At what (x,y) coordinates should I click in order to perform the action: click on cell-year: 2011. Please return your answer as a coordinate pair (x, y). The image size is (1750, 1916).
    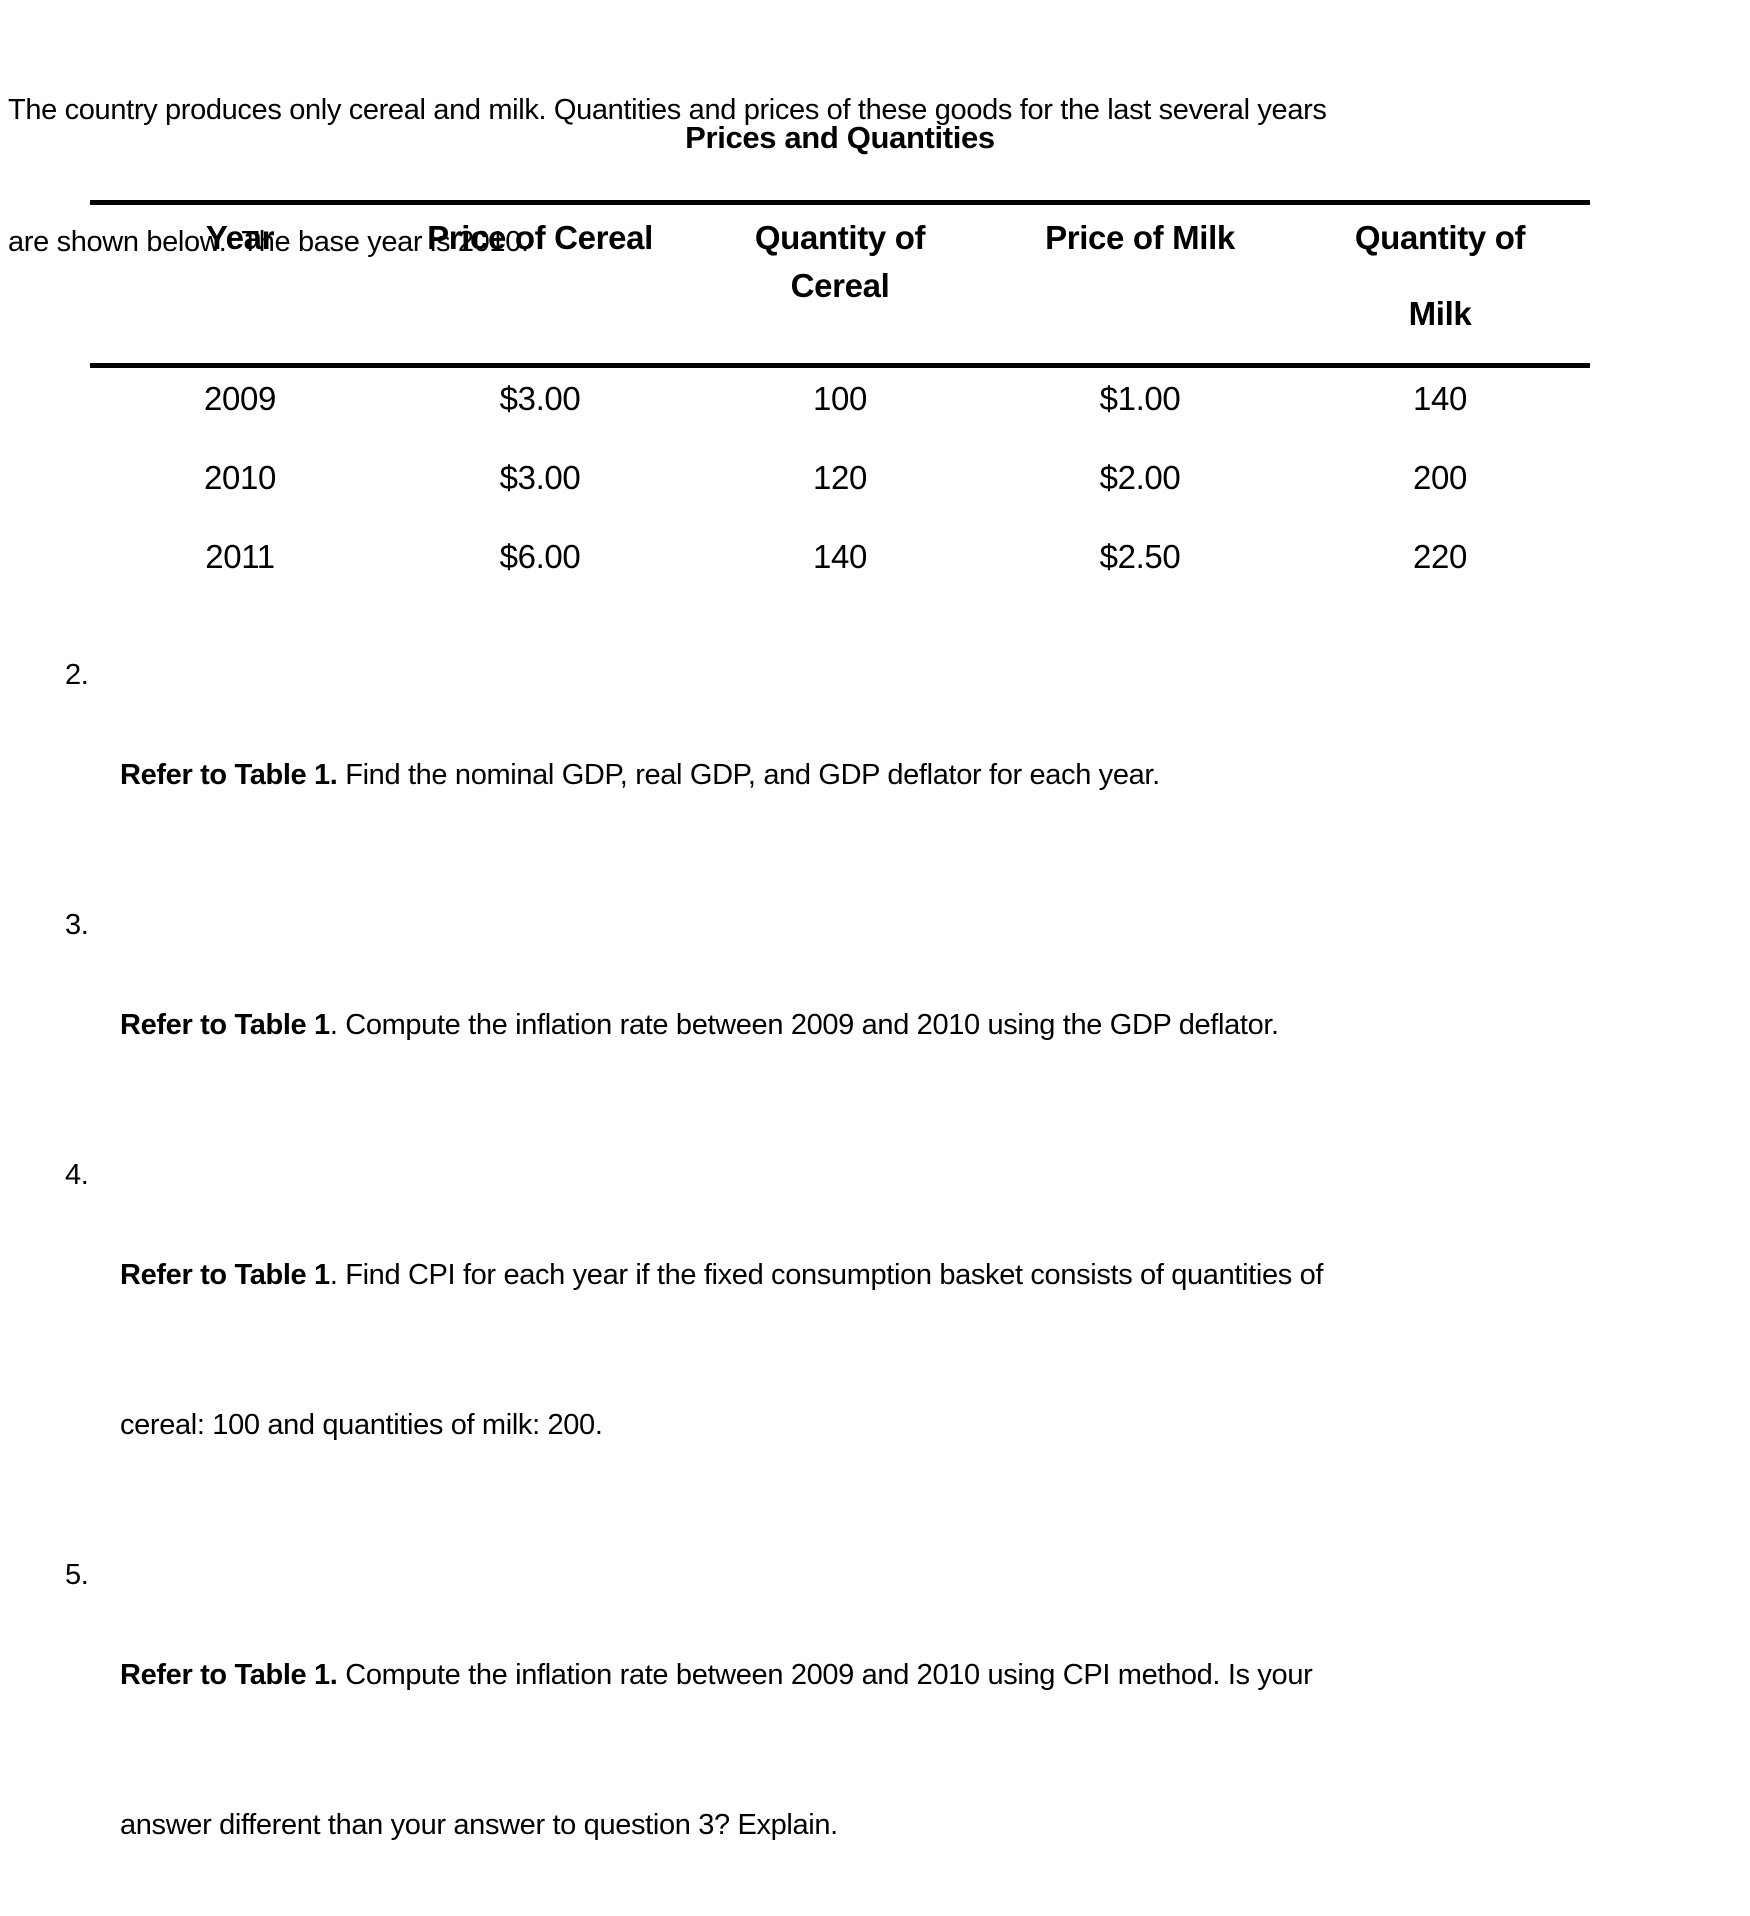
    Looking at the image, I should click on (240, 556).